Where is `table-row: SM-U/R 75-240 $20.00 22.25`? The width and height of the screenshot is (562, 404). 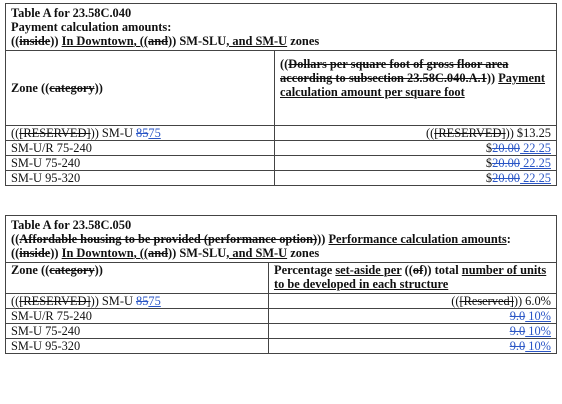
table-row: SM-U/R 75-240 $20.00 22.25 is located at coordinates (281, 148).